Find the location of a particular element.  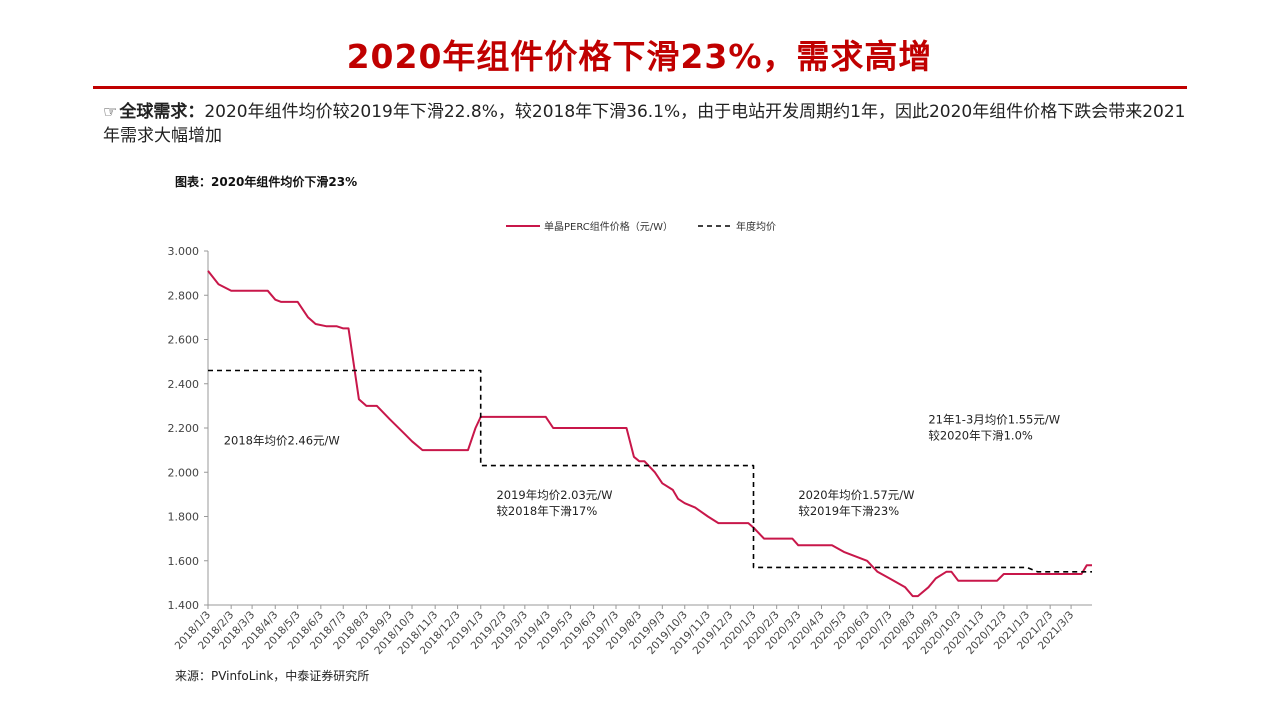

chart-caption: 图表：2020年组件均价下滑23% is located at coordinates (266, 182).